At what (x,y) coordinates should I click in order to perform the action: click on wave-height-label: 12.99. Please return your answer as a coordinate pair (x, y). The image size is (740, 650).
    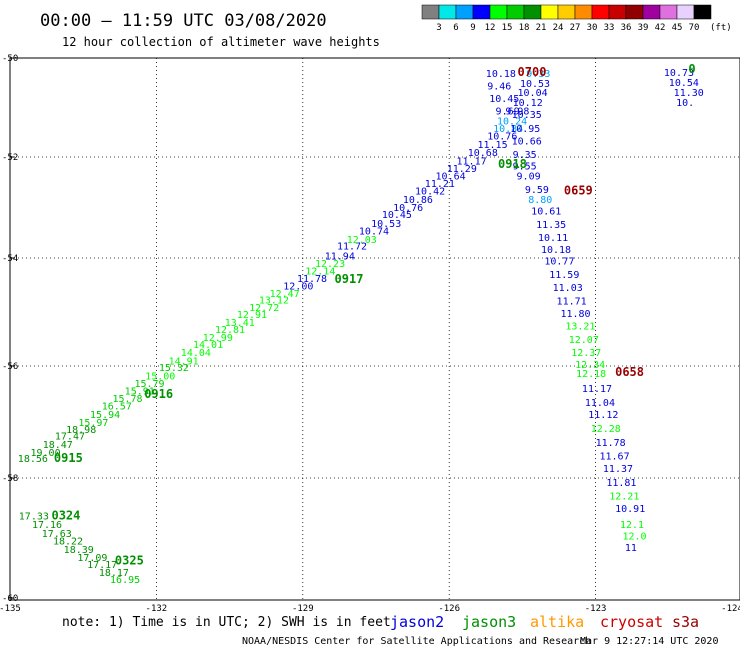
    Looking at the image, I should click on (218, 338).